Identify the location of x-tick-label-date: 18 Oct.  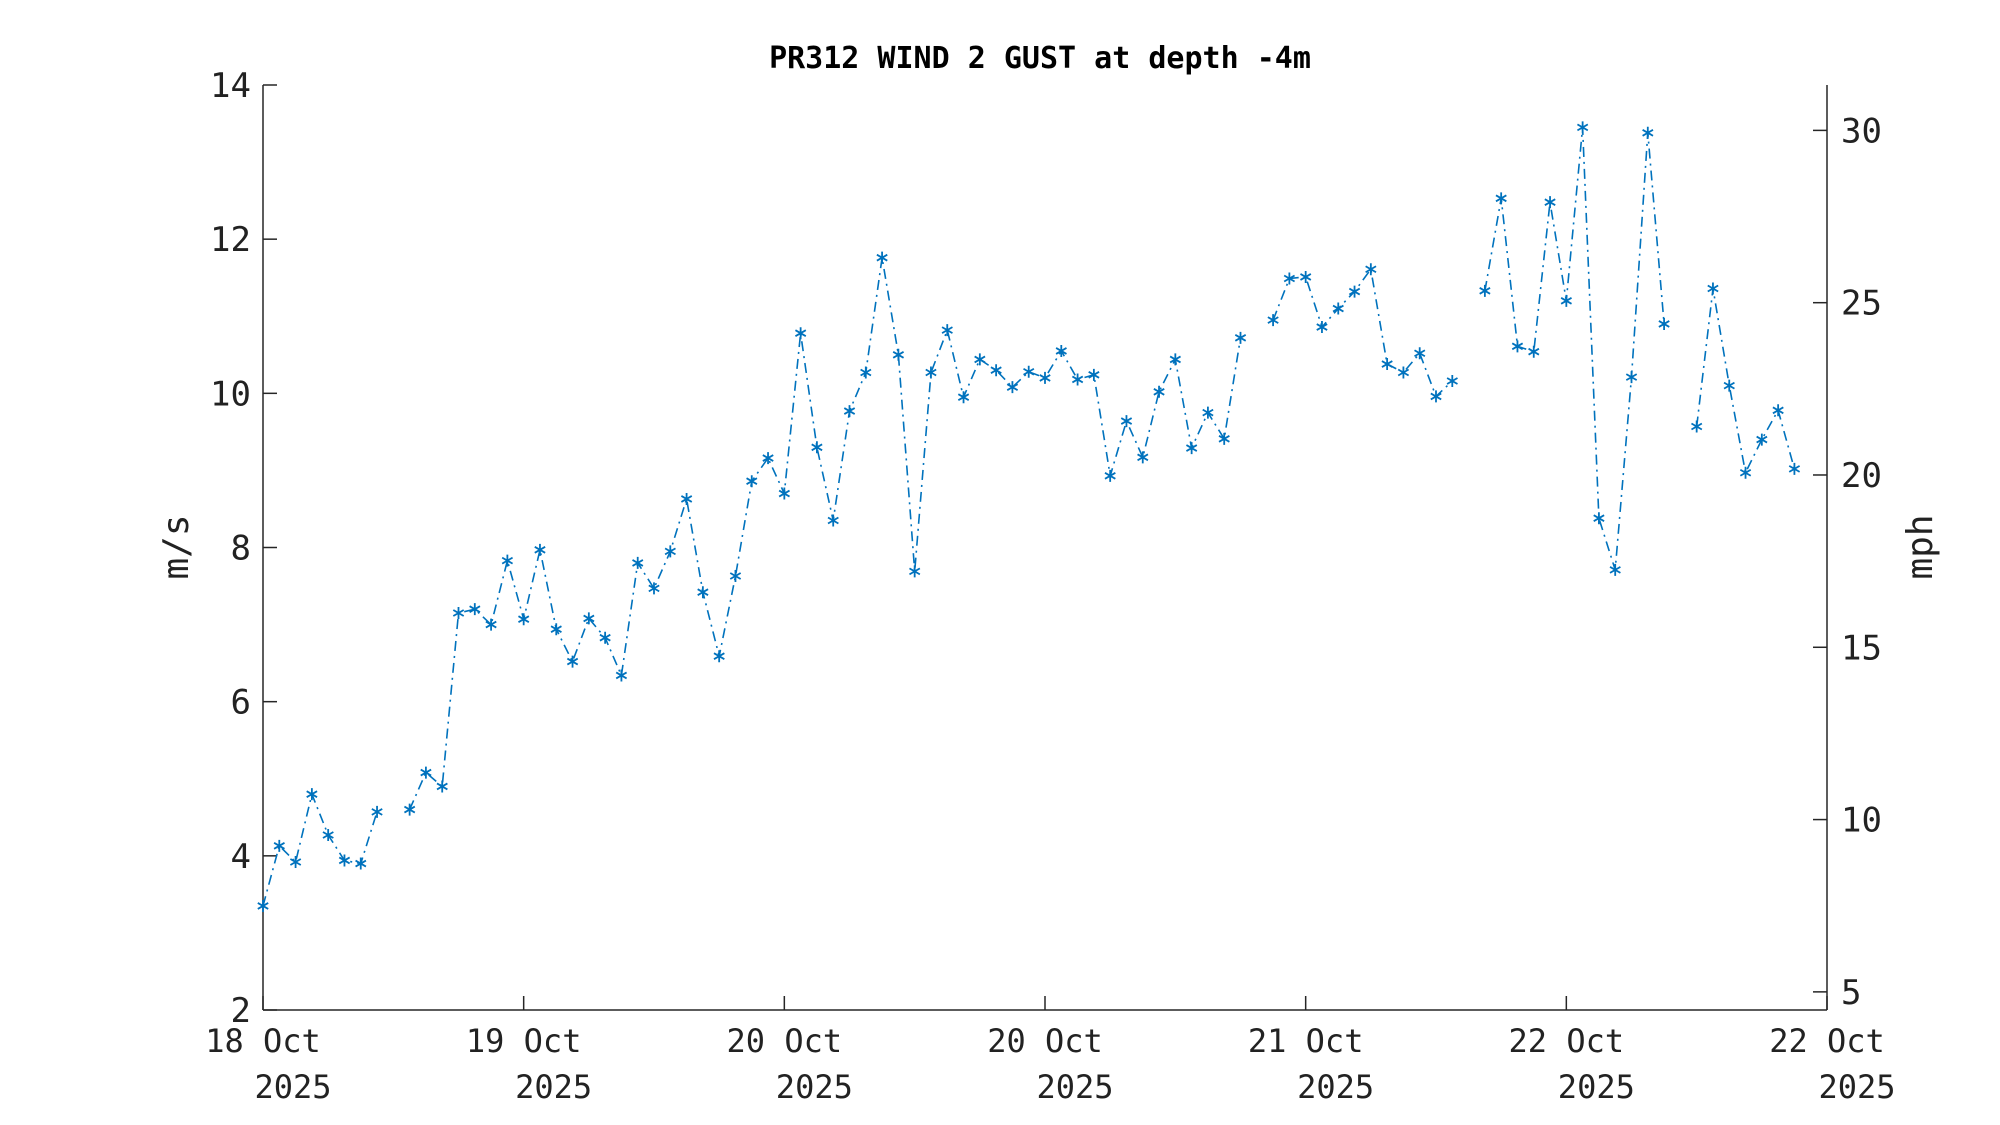
(263, 1041).